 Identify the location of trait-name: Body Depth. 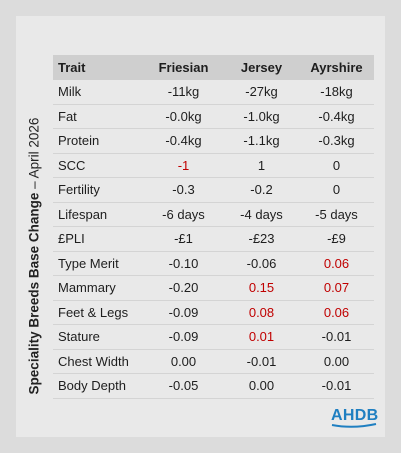
(98, 386).